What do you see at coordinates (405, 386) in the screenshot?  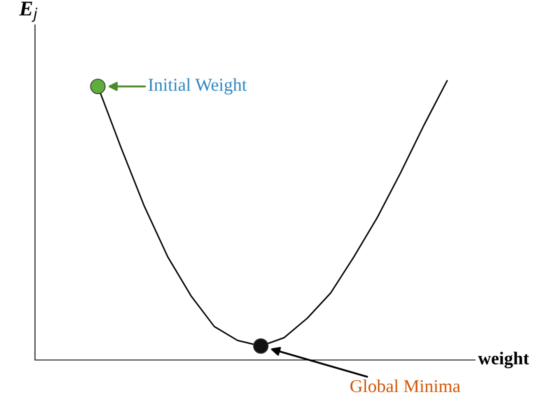 I see `text: Global Minima` at bounding box center [405, 386].